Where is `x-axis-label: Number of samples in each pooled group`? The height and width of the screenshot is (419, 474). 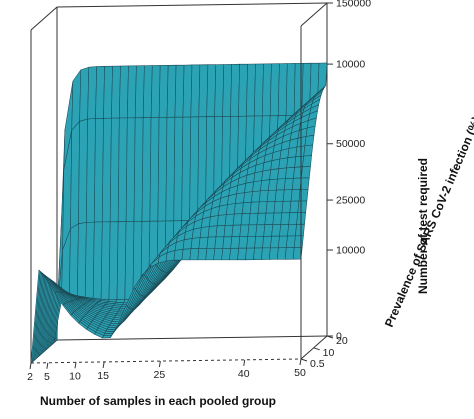 x-axis-label: Number of samples in each pooled group is located at coordinates (158, 401).